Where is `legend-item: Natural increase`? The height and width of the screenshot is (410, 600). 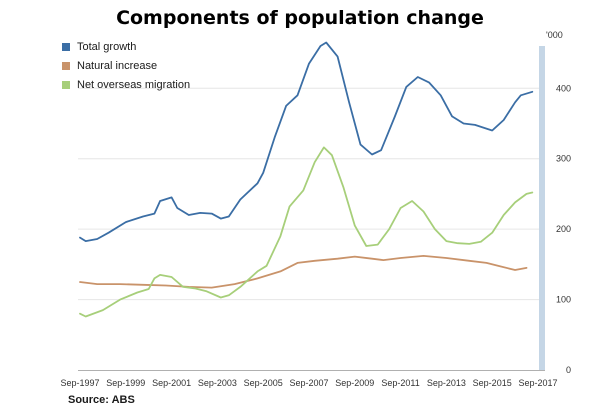 legend-item: Natural increase is located at coordinates (126, 66).